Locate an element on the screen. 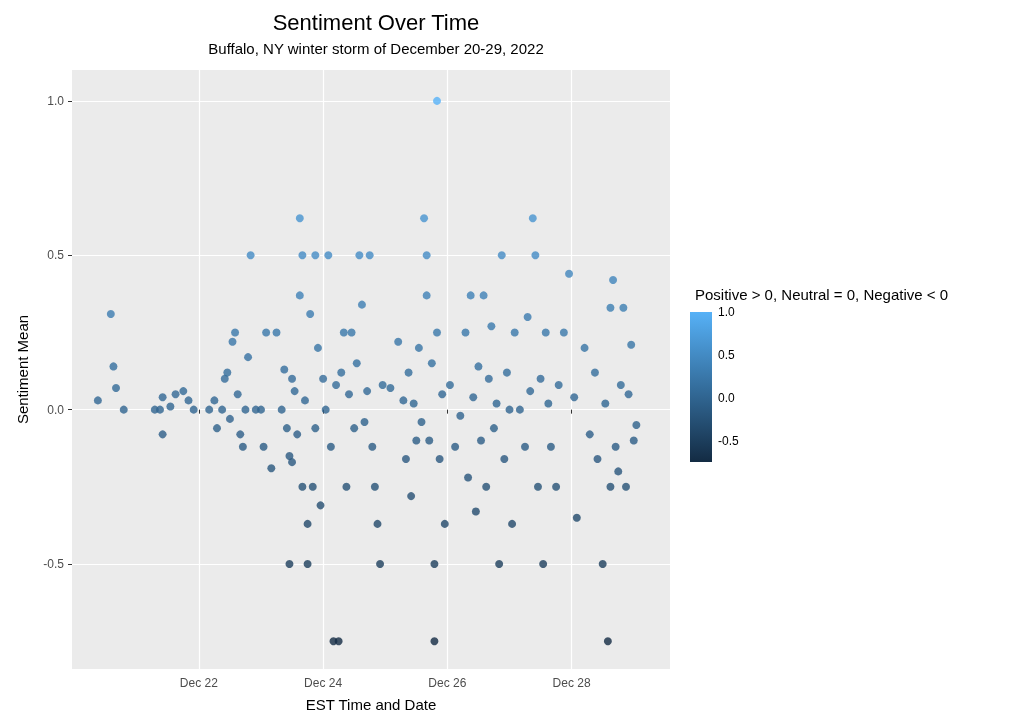 The height and width of the screenshot is (717, 1018). x-tick-label: Dec 28 is located at coordinates (571, 683).